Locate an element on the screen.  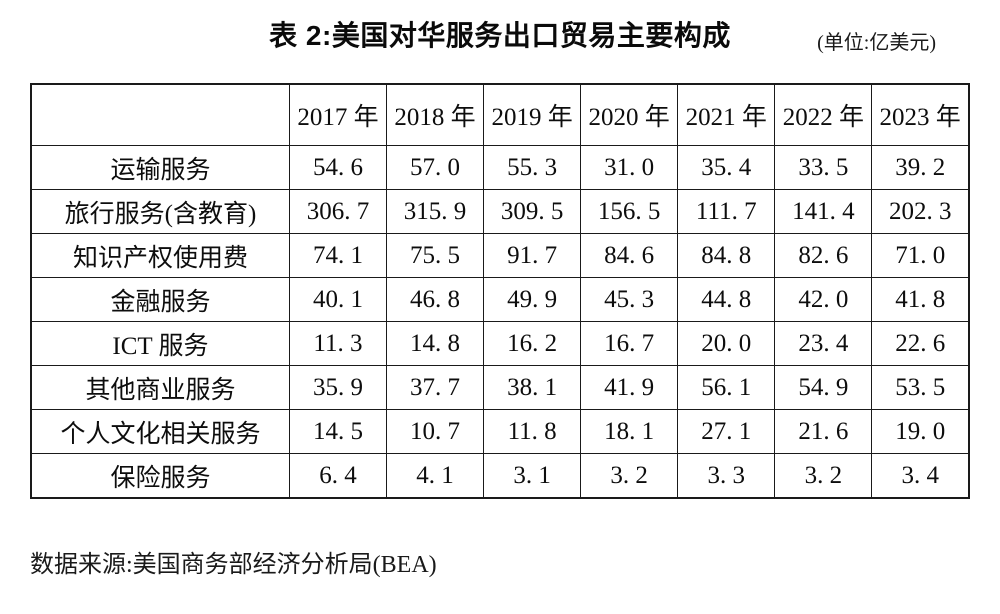
value-cell: 306. 7 is located at coordinates (337, 211).